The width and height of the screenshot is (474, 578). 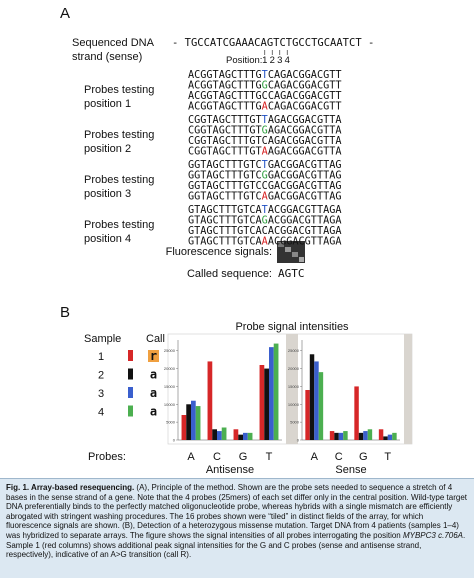 What do you see at coordinates (65, 312) in the screenshot?
I see `panel-label: B` at bounding box center [65, 312].